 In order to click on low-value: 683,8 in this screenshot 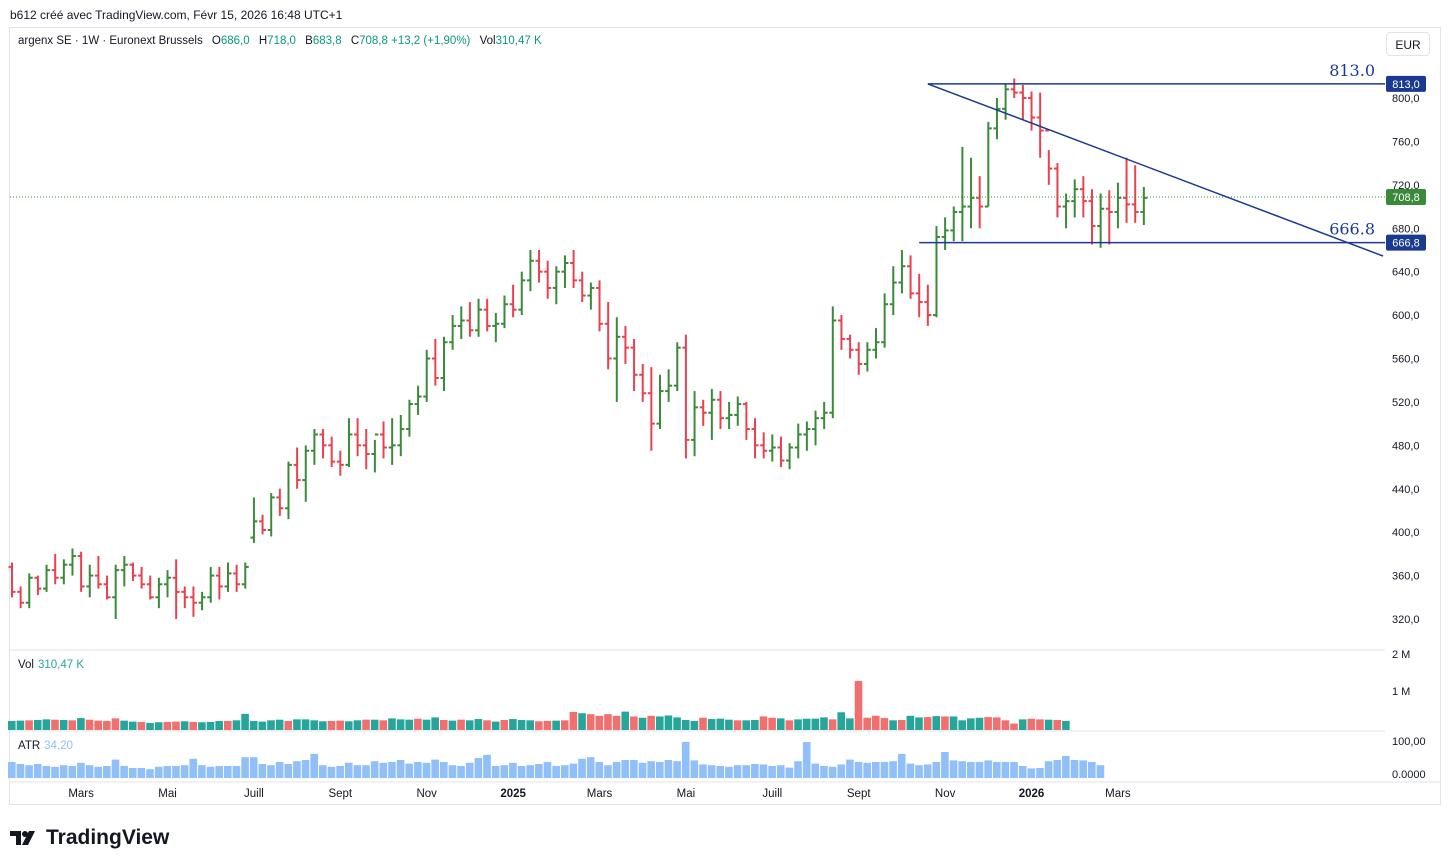, I will do `click(327, 41)`.